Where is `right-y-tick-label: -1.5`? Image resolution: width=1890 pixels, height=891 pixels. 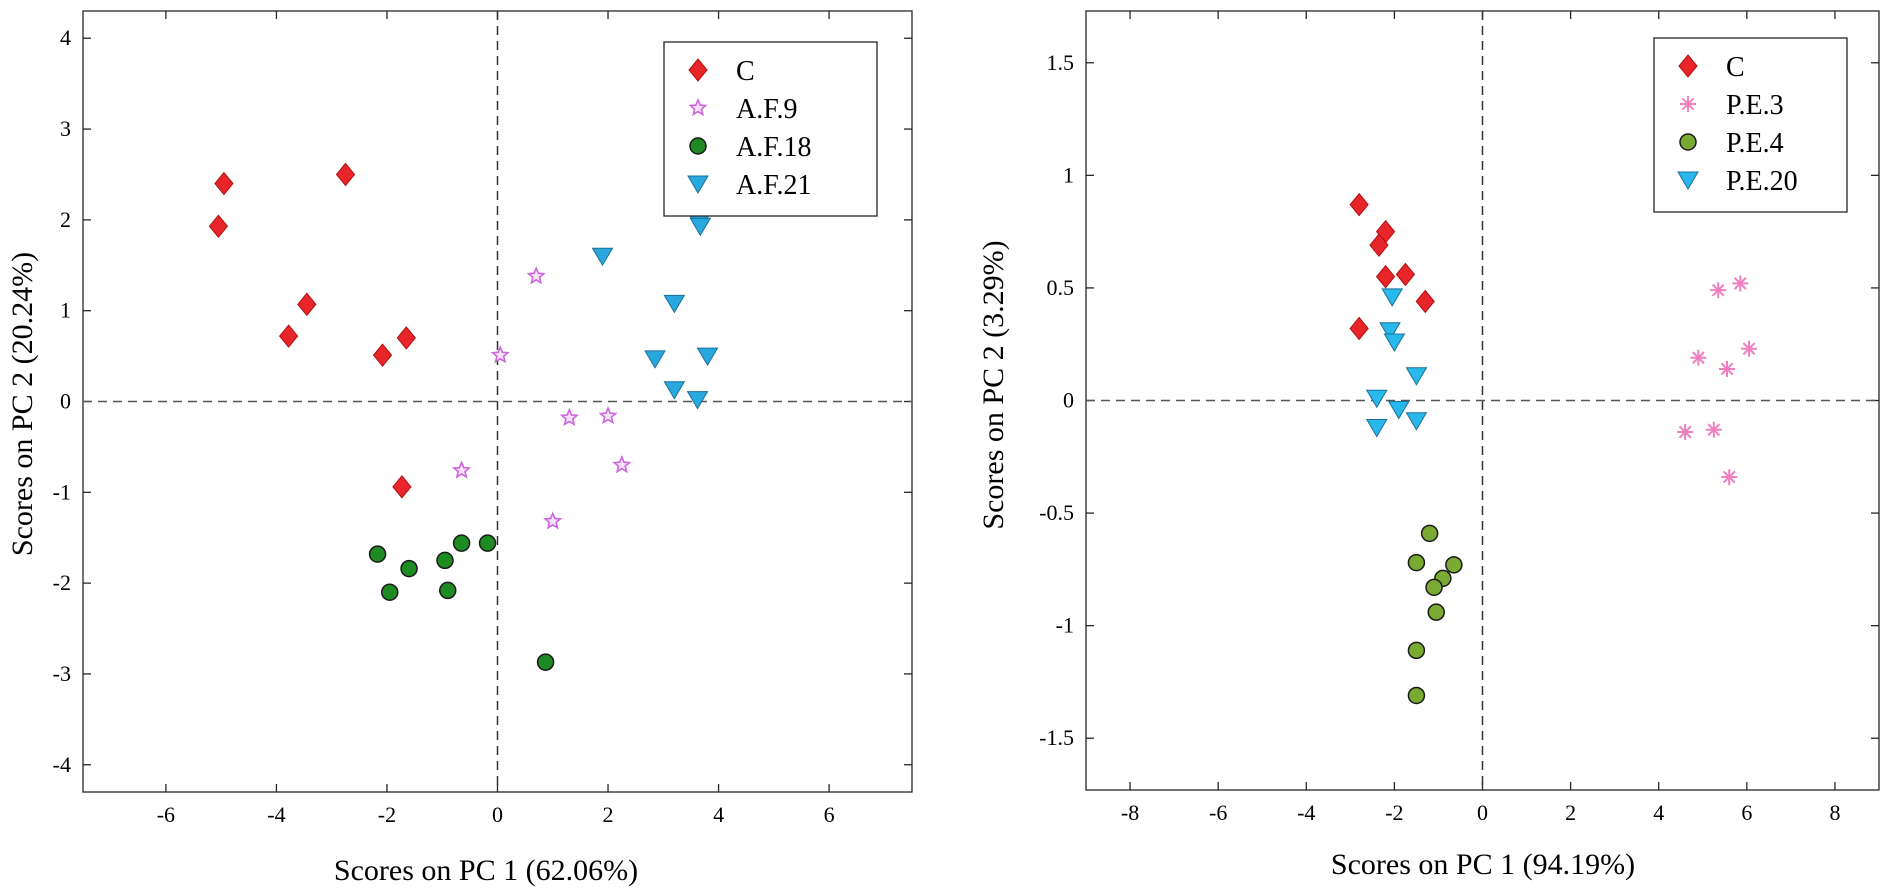
right-y-tick-label: -1.5 is located at coordinates (1056, 737).